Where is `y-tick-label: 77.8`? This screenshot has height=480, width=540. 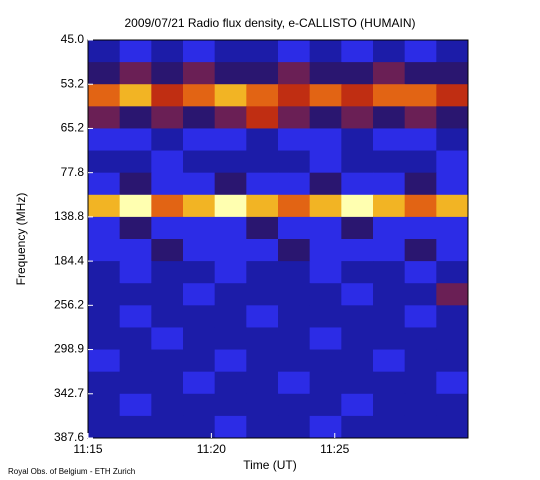 y-tick-label: 77.8 is located at coordinates (73, 172).